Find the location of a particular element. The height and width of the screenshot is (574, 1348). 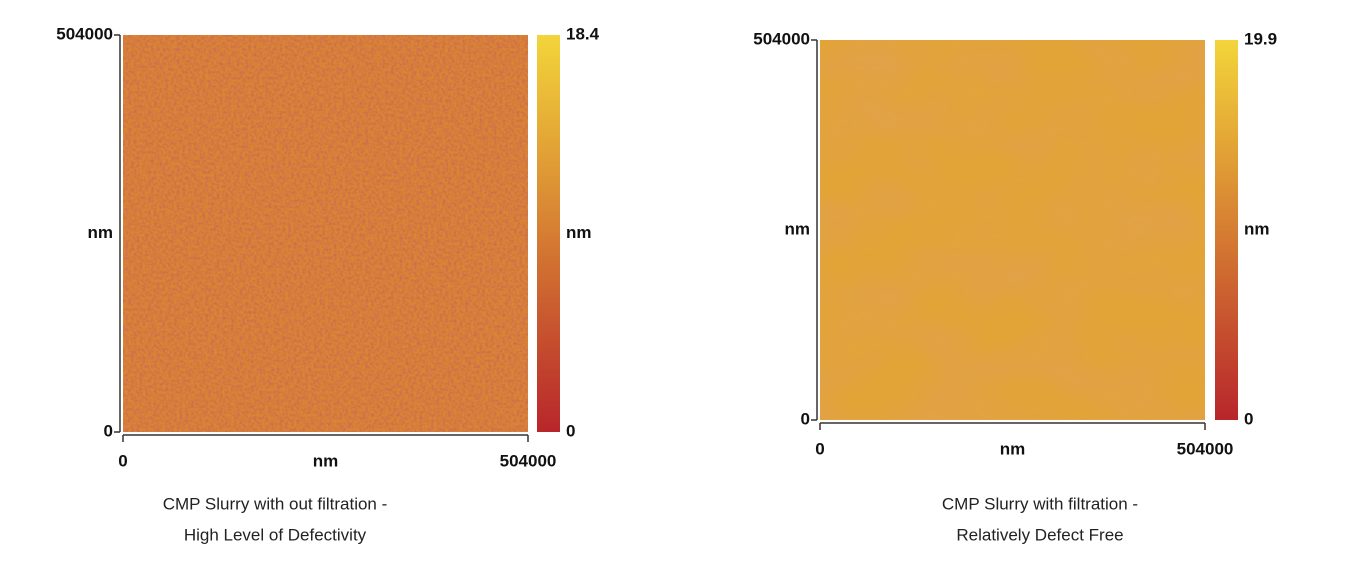

colorbar-tick-label: 19.9 is located at coordinates (1260, 38).